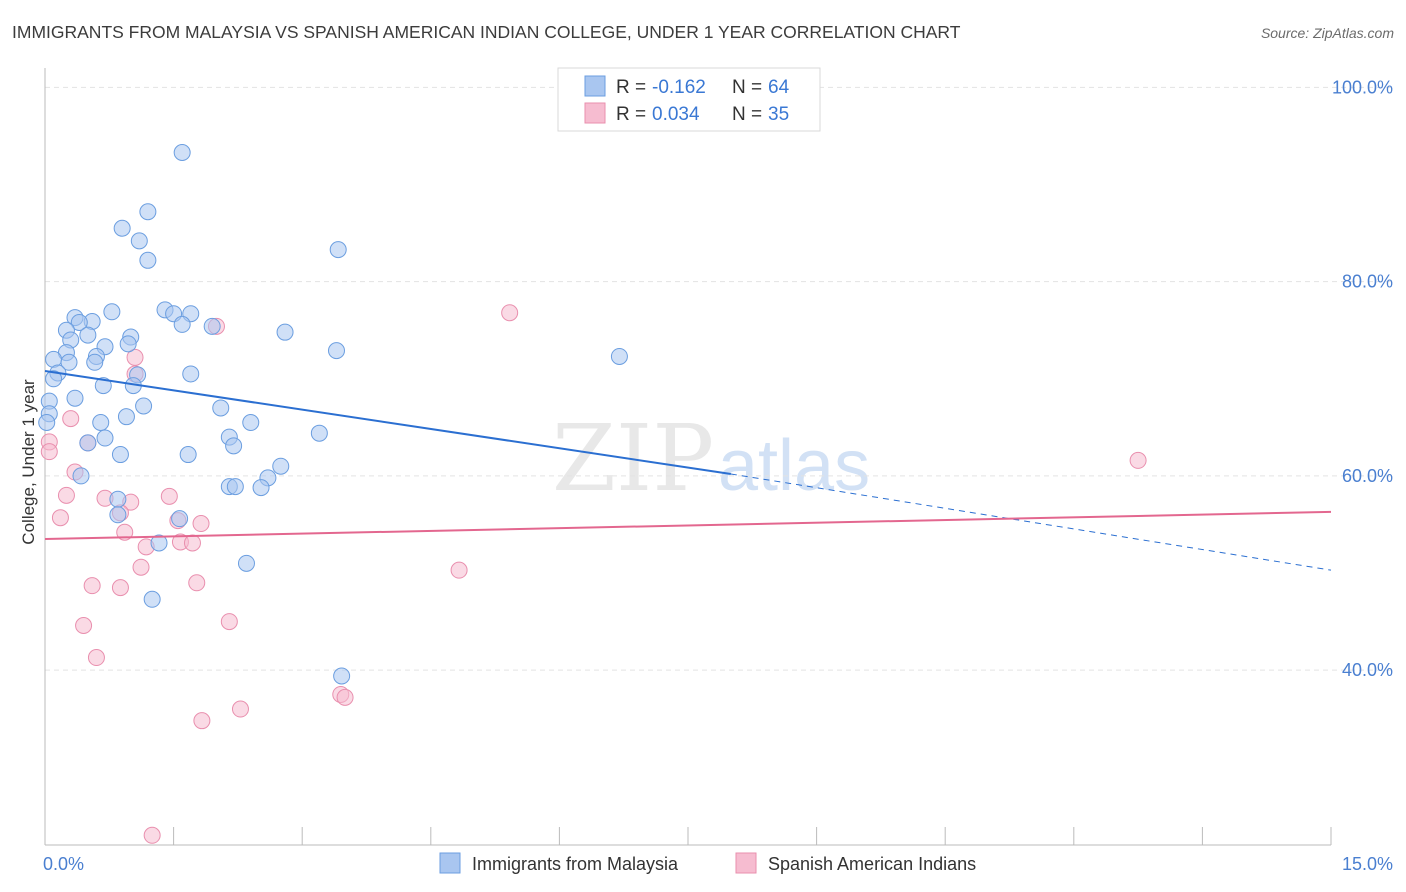 The width and height of the screenshot is (1406, 892). I want to click on legend-n-label-1: N =, so click(747, 87).